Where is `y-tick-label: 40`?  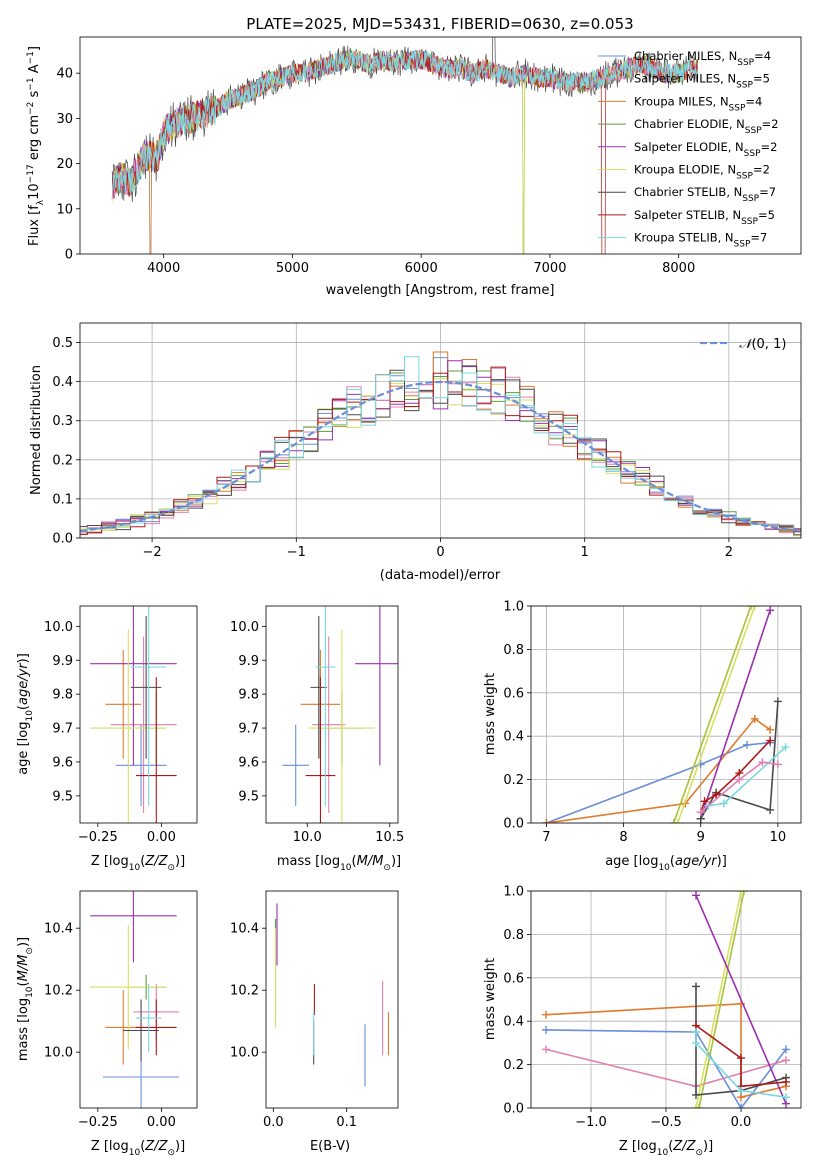
y-tick-label: 40 is located at coordinates (64, 74).